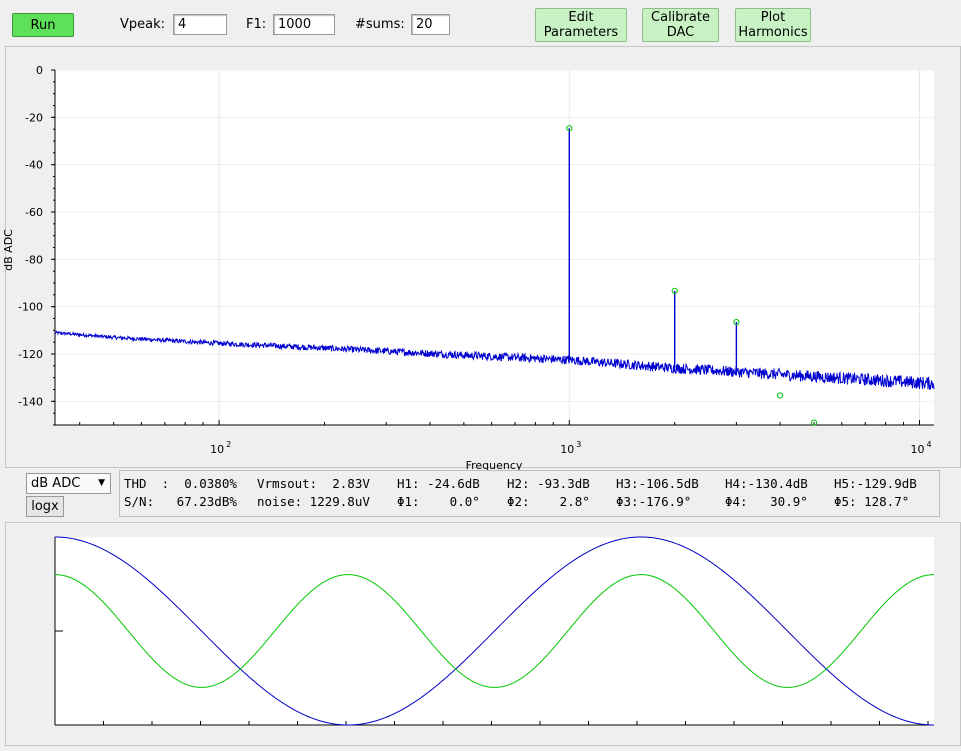  What do you see at coordinates (180, 483) in the screenshot?
I see `thd-value: THD : 0.0380%` at bounding box center [180, 483].